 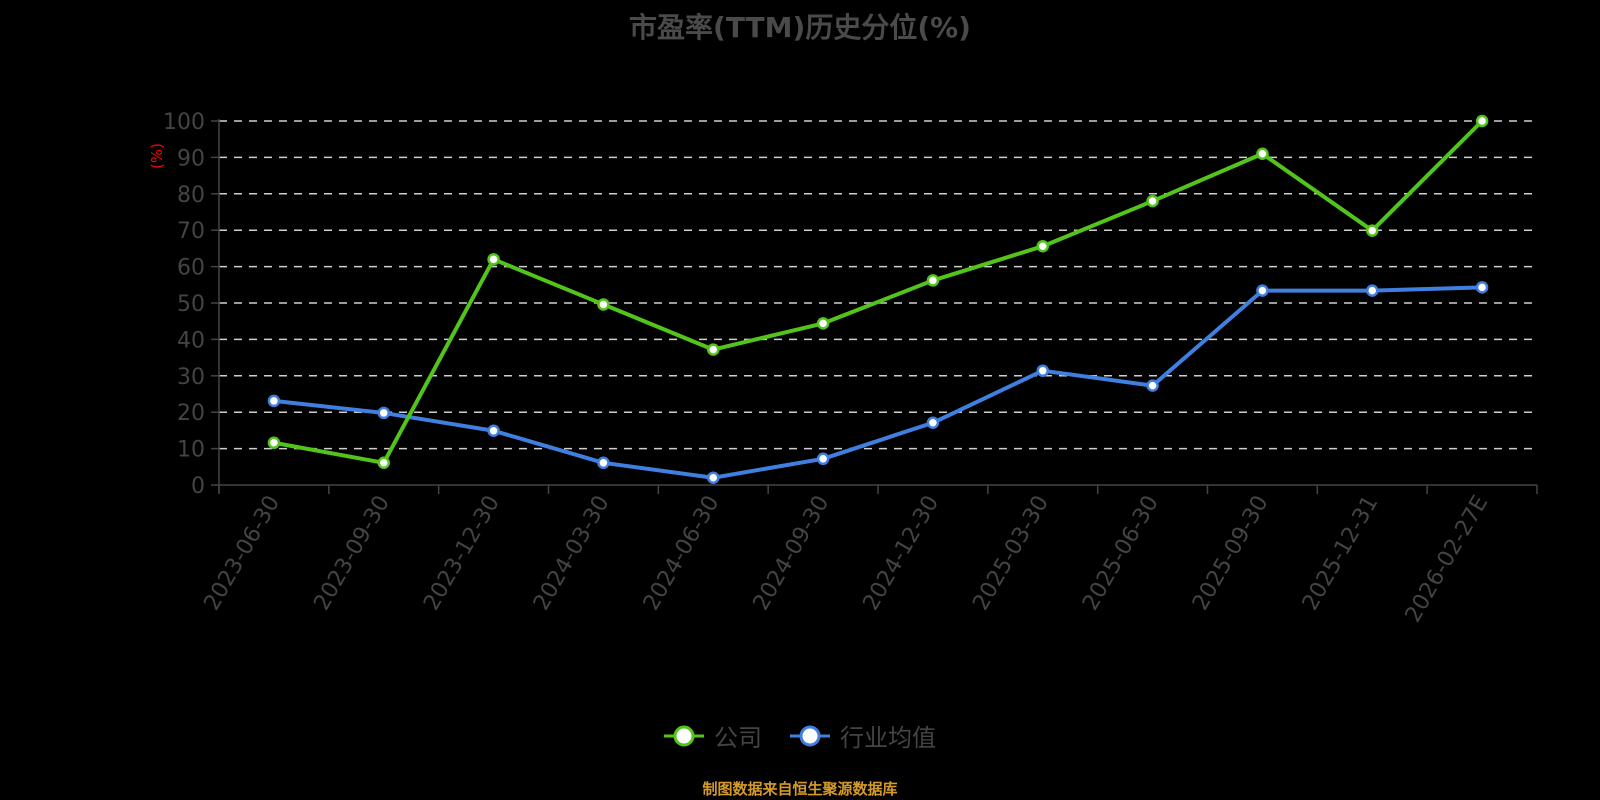 I want to click on x-tick-label: 2025-06-30, so click(x=1121, y=553).